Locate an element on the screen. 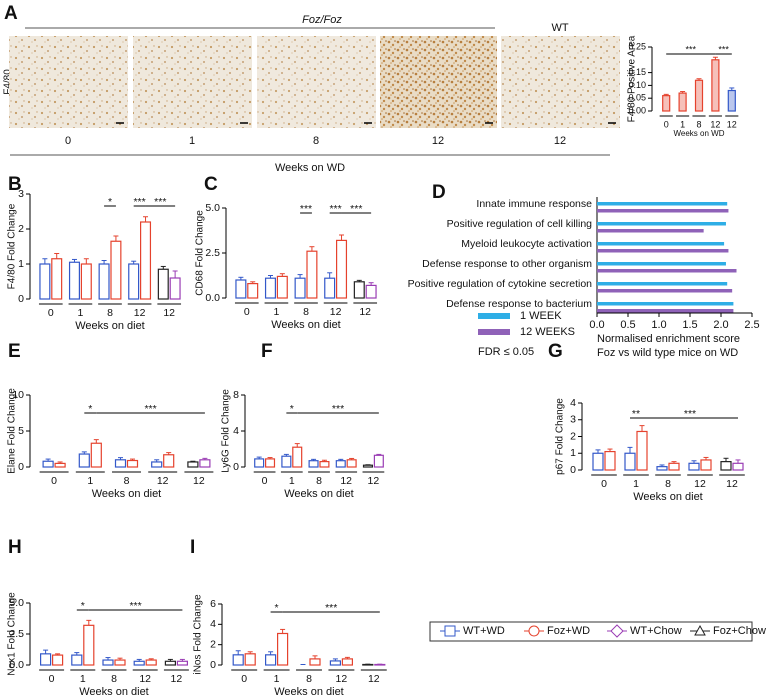 This screenshot has width=768, height=698. legend-label: WT+Chow is located at coordinates (656, 631).